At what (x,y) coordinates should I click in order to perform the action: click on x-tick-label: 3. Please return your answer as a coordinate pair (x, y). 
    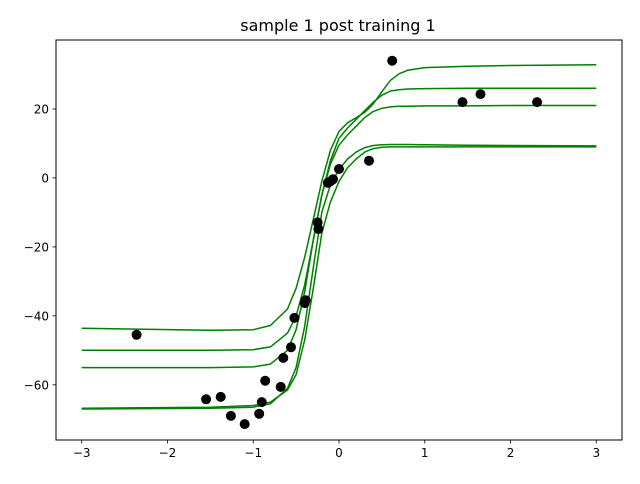
    Looking at the image, I should click on (596, 453).